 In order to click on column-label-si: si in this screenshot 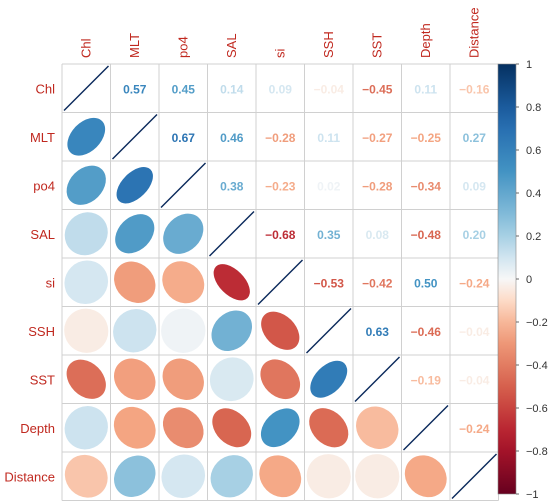, I will do `click(279, 54)`.